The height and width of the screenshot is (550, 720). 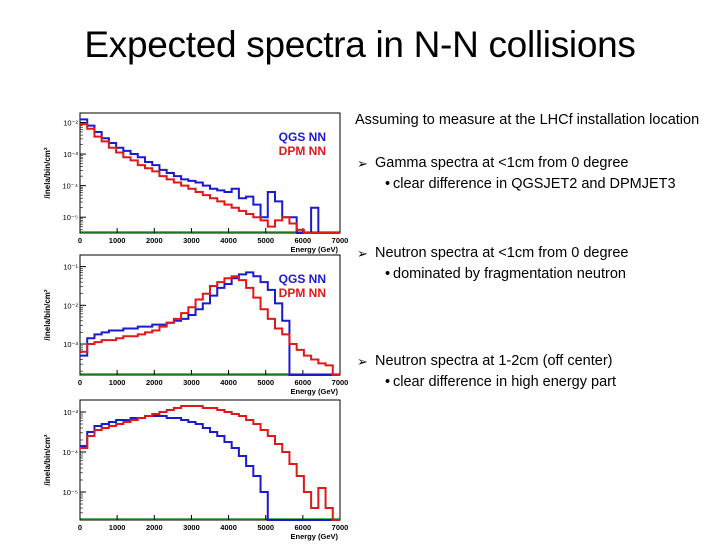 What do you see at coordinates (505, 382) in the screenshot?
I see `bullet-sub-text: clear difference in high energy part` at bounding box center [505, 382].